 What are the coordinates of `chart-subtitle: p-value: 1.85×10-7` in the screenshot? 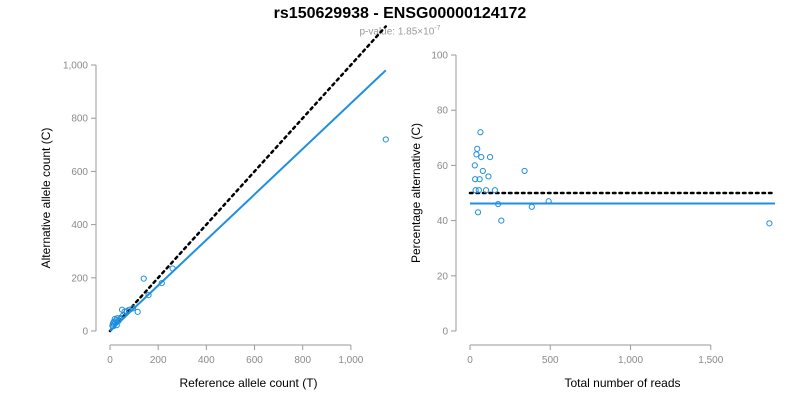 It's located at (400, 31).